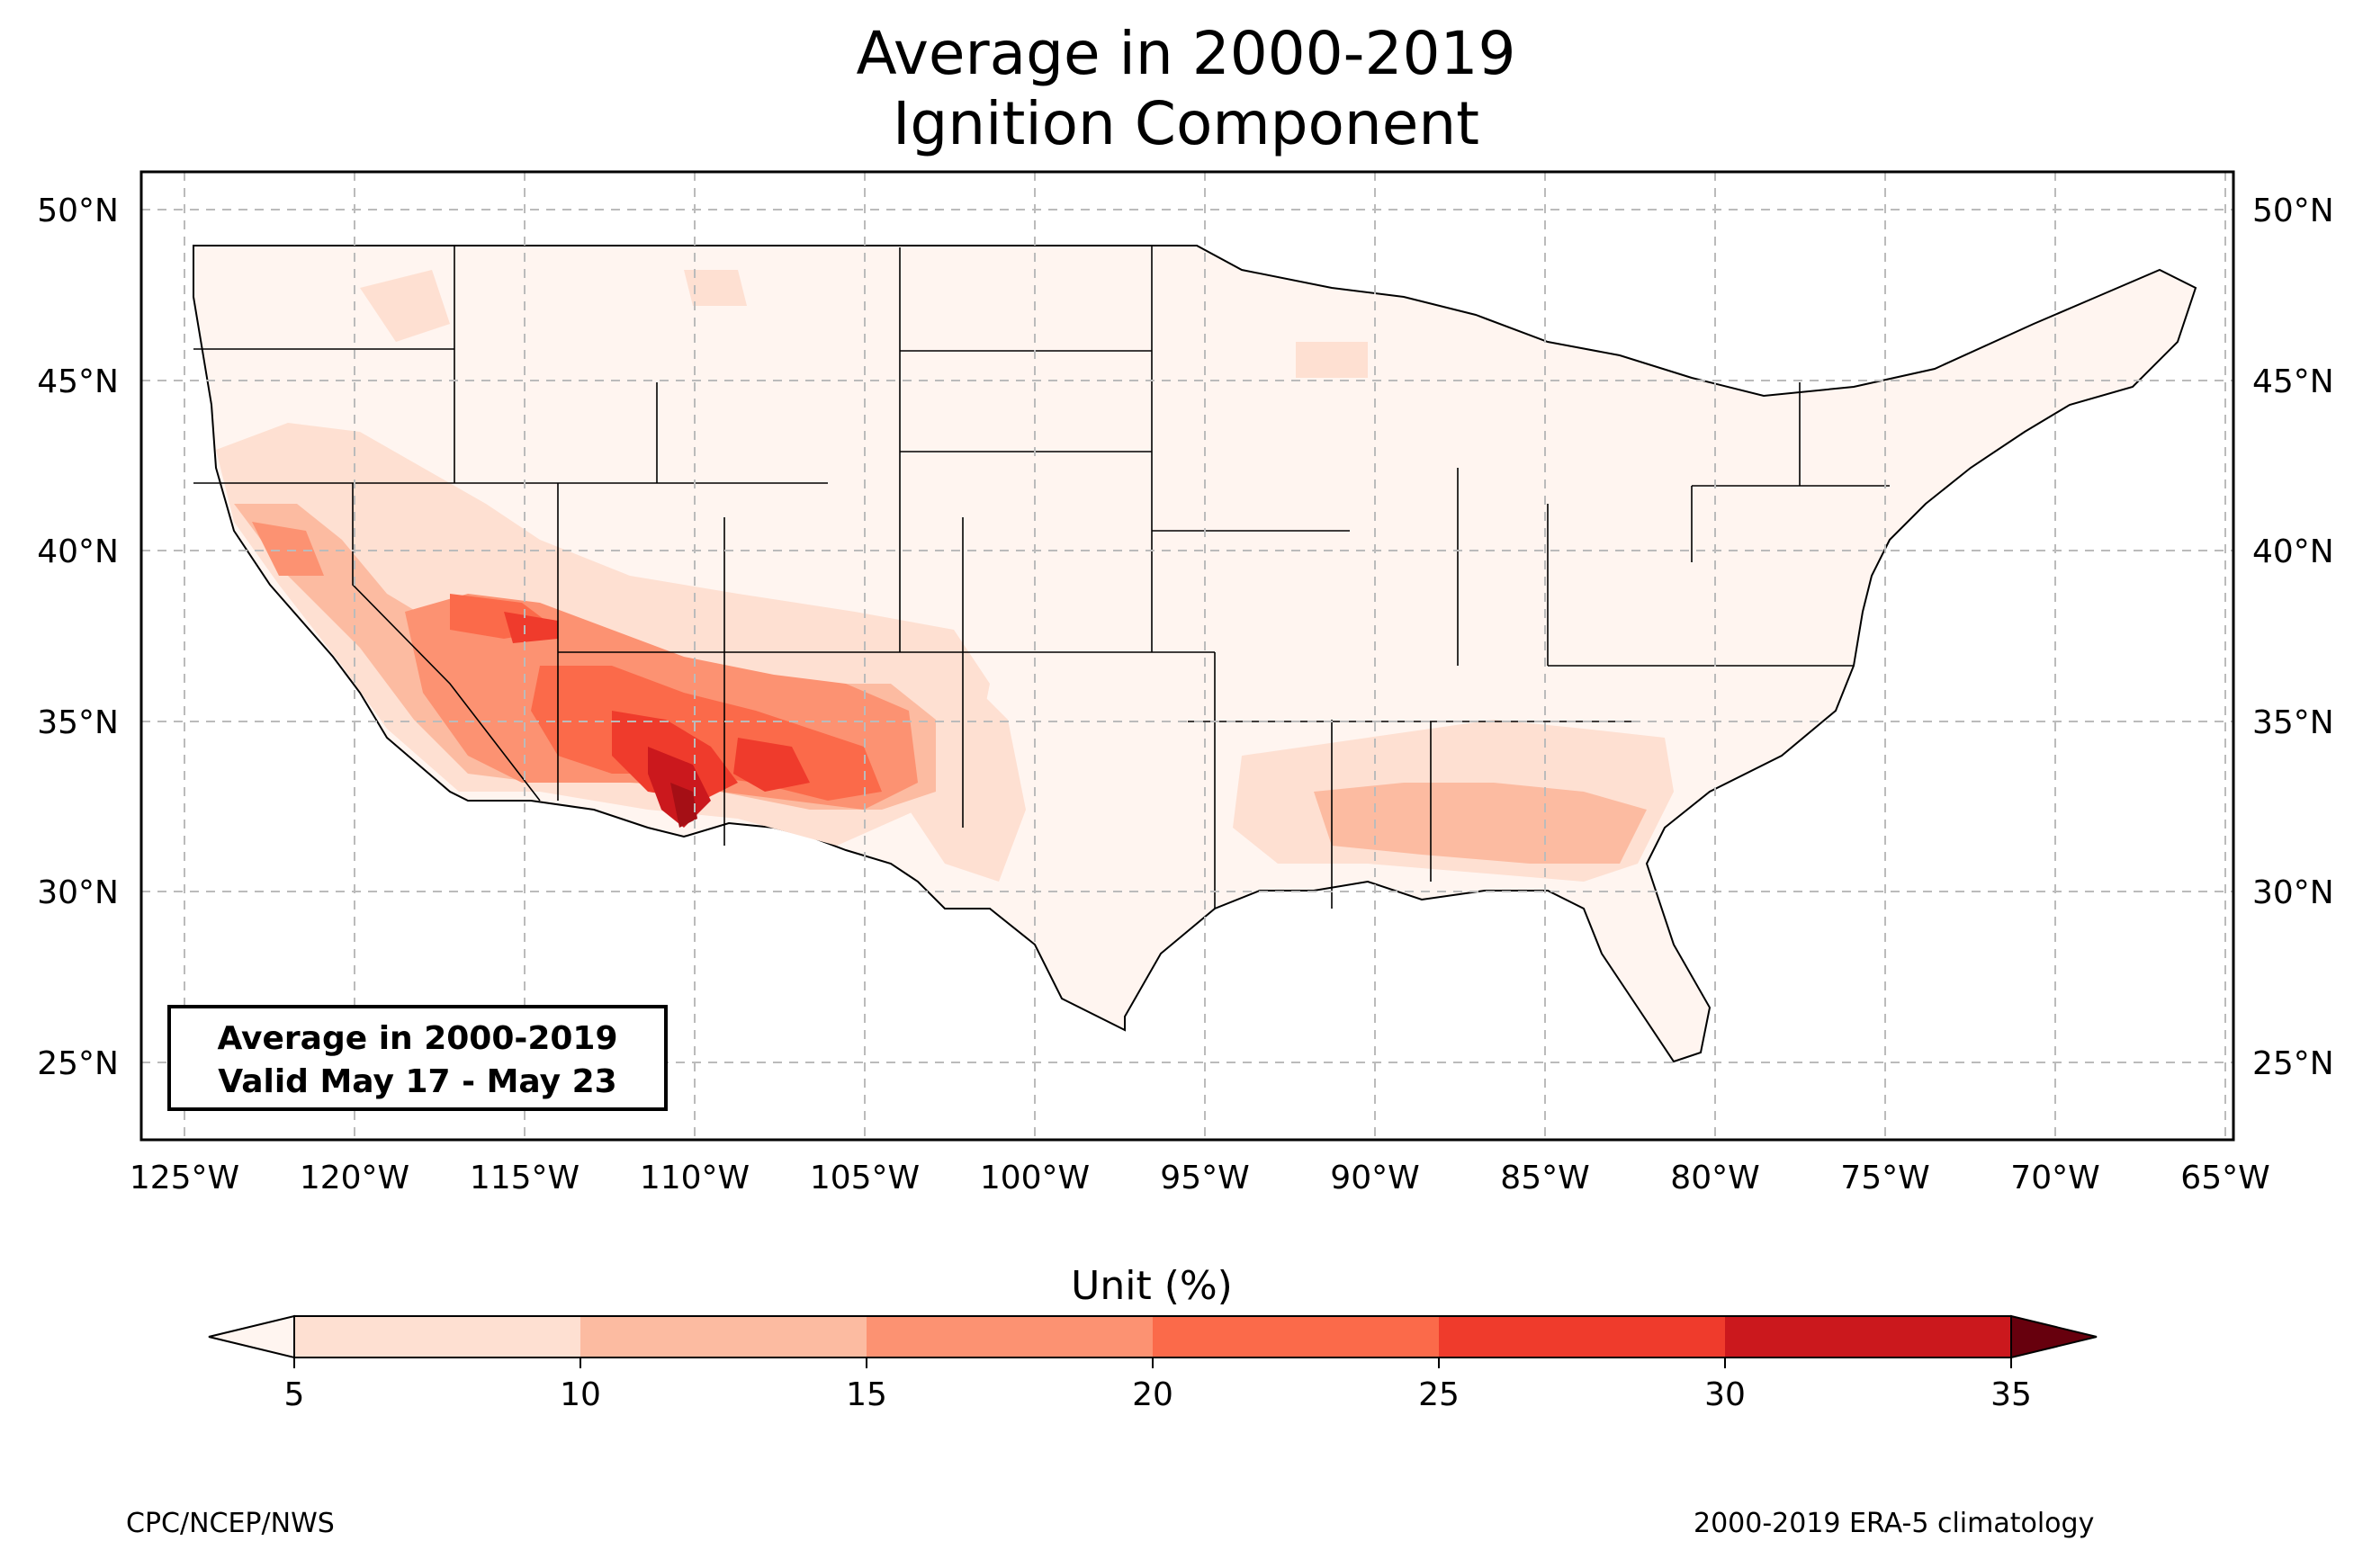  Describe the element at coordinates (355, 1178) in the screenshot. I see `lon-tick: 120°W` at that location.